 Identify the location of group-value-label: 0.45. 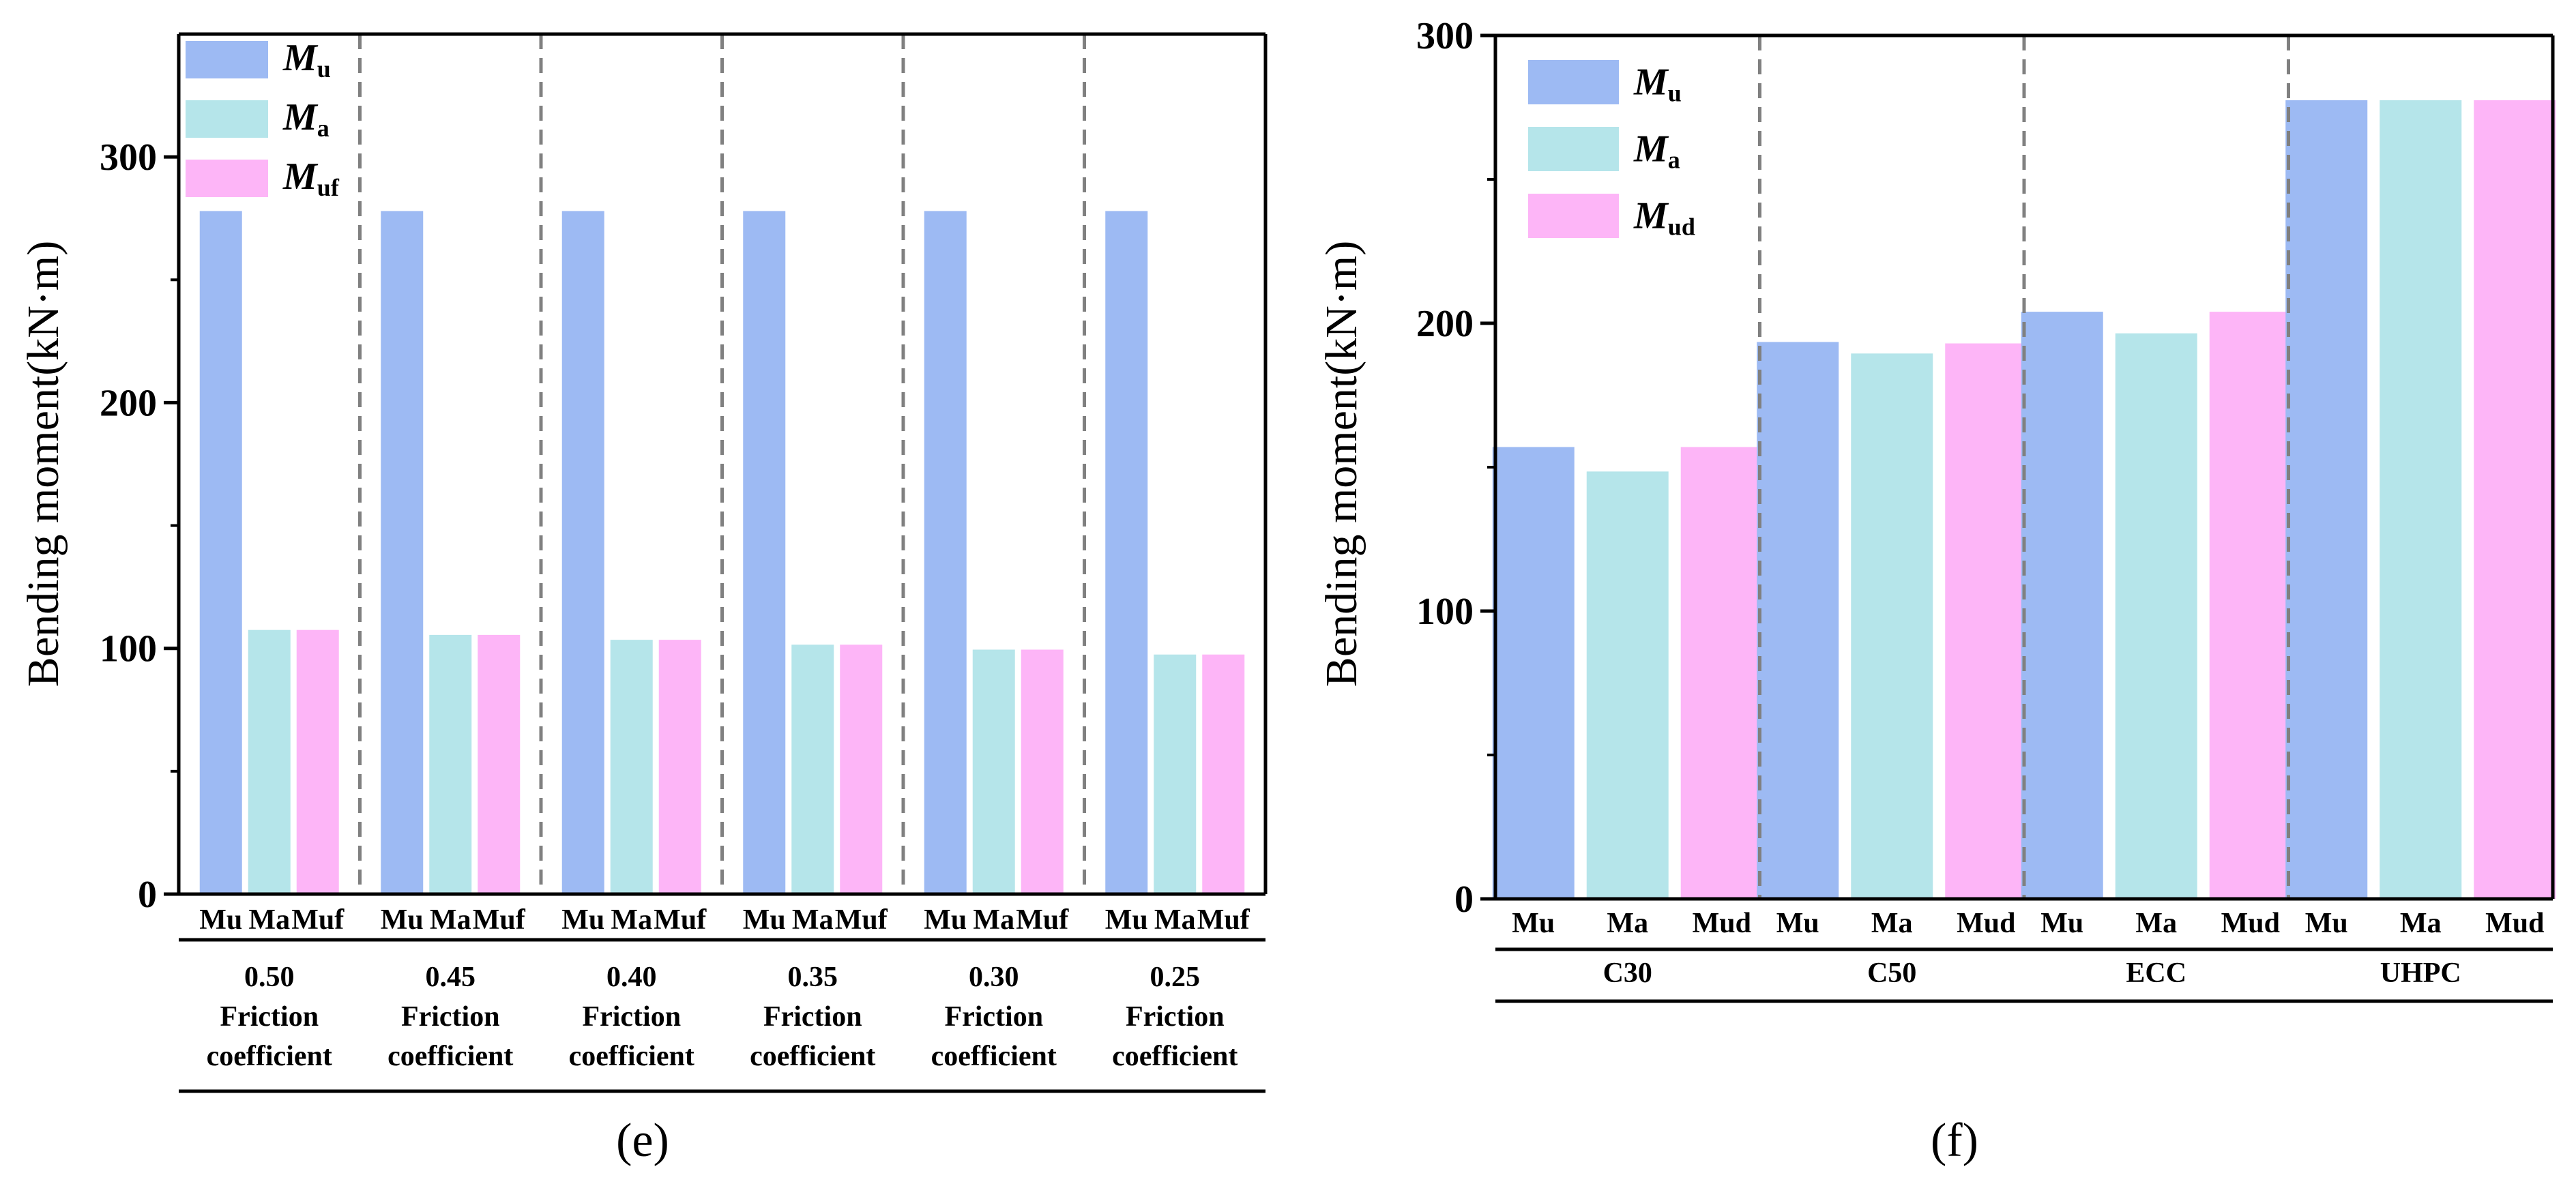
(451, 977).